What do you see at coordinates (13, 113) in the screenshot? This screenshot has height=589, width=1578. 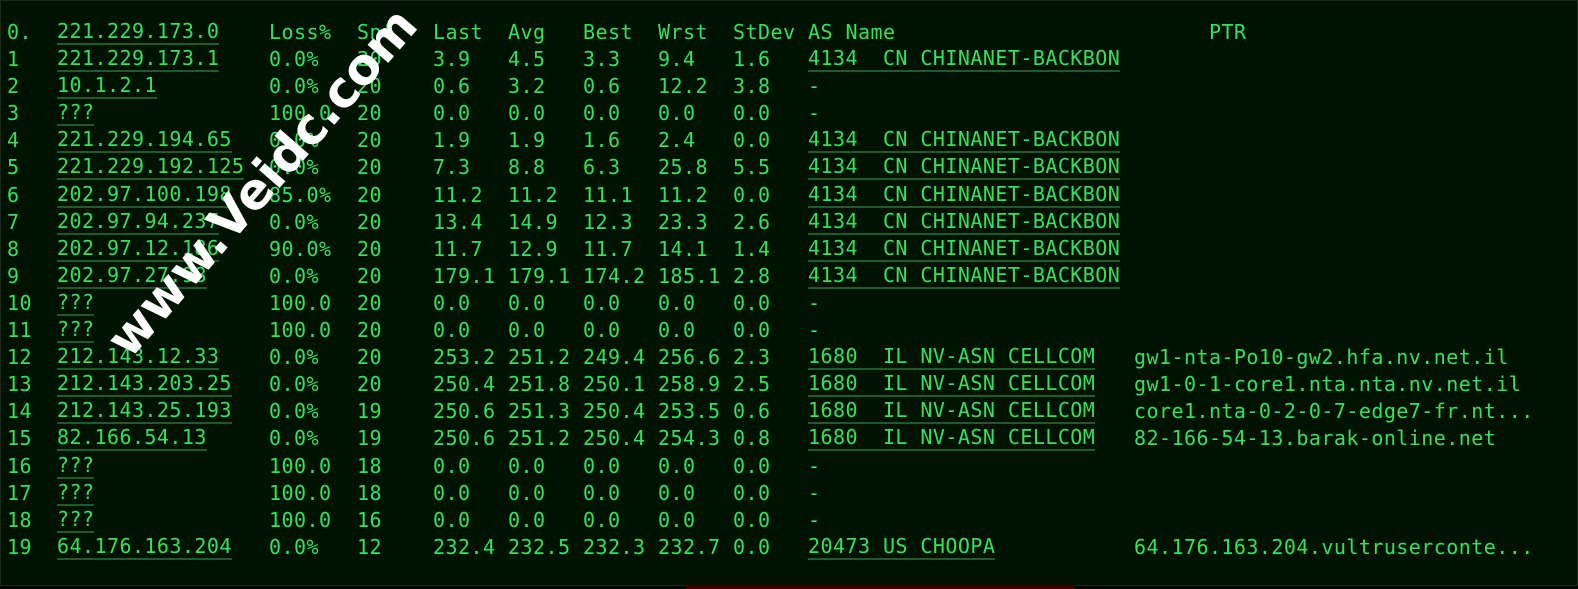 I see `cell-idx: 3` at bounding box center [13, 113].